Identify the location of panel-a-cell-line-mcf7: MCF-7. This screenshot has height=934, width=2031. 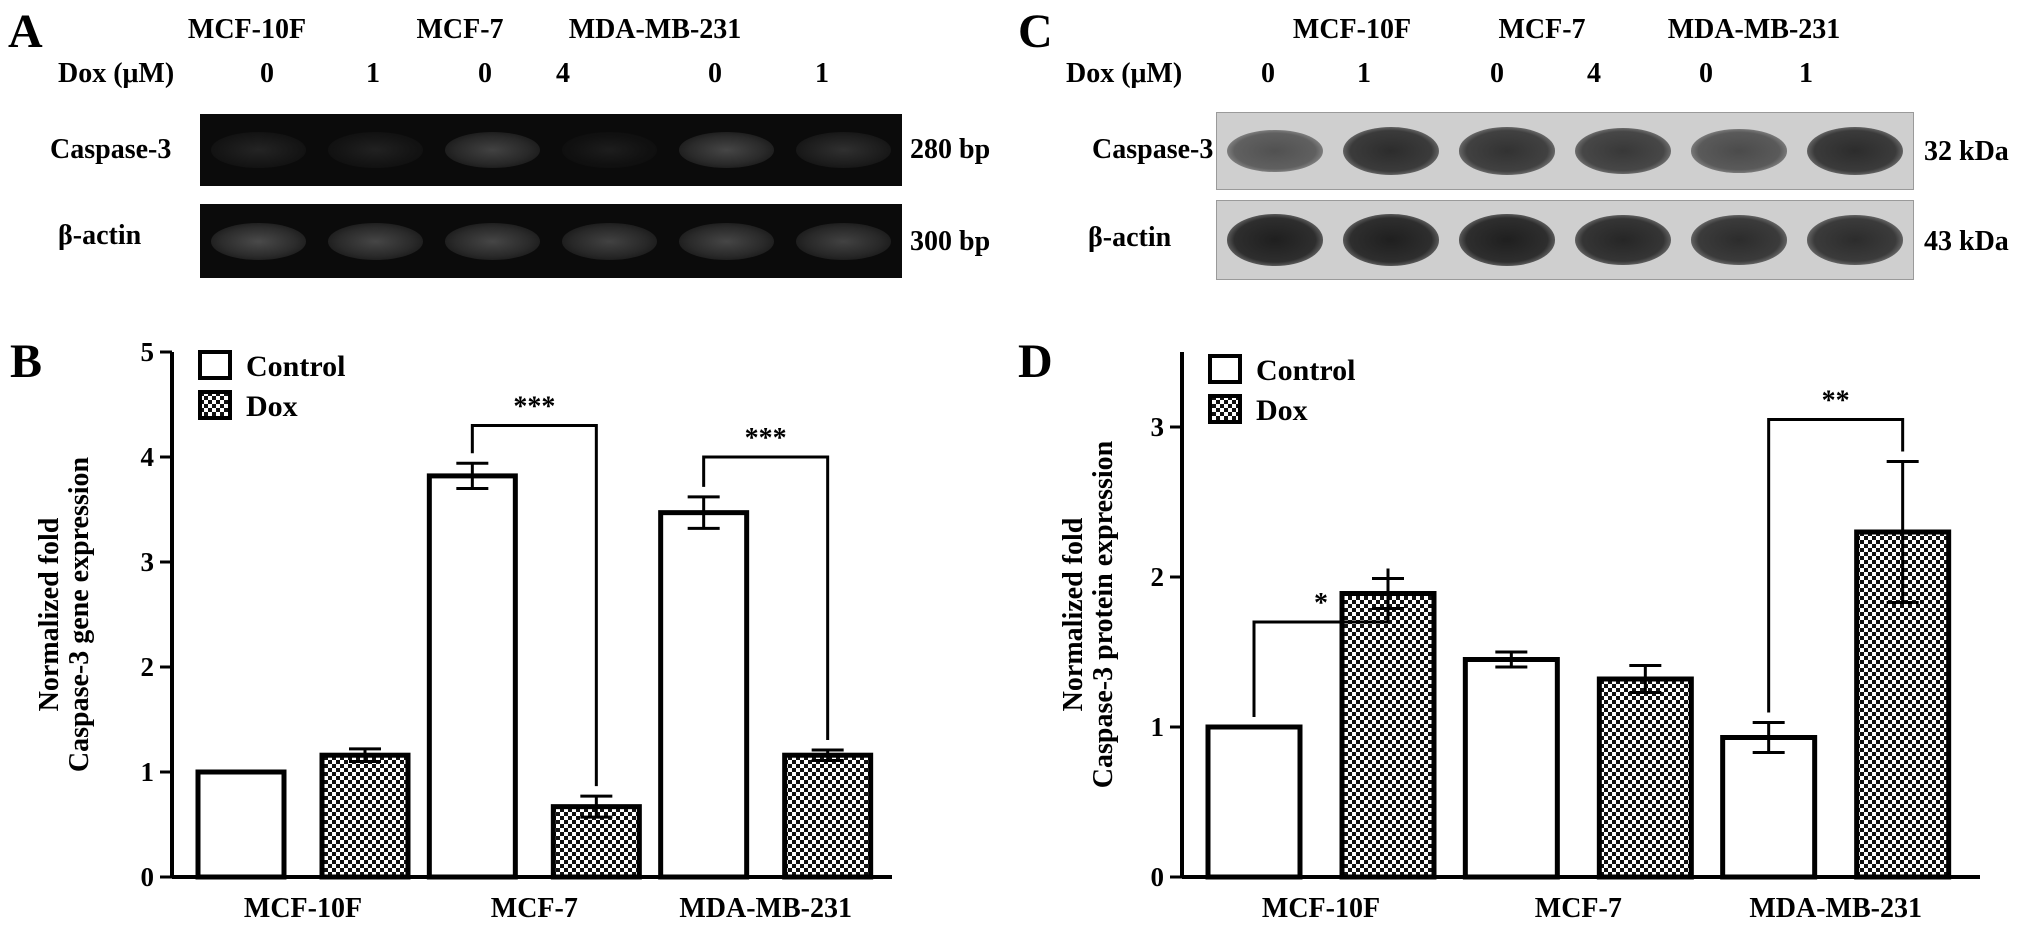
(460, 29).